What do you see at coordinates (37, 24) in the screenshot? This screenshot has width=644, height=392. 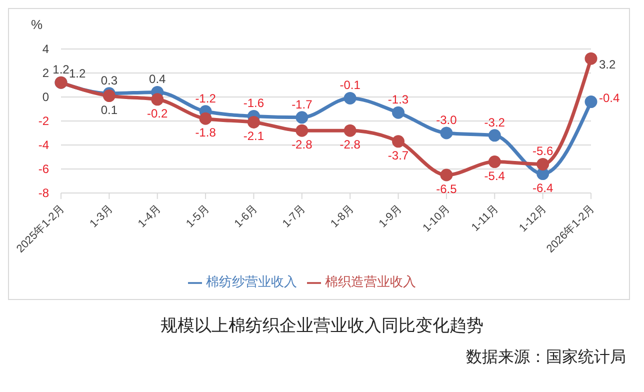 I see `y-axis-title: %` at bounding box center [37, 24].